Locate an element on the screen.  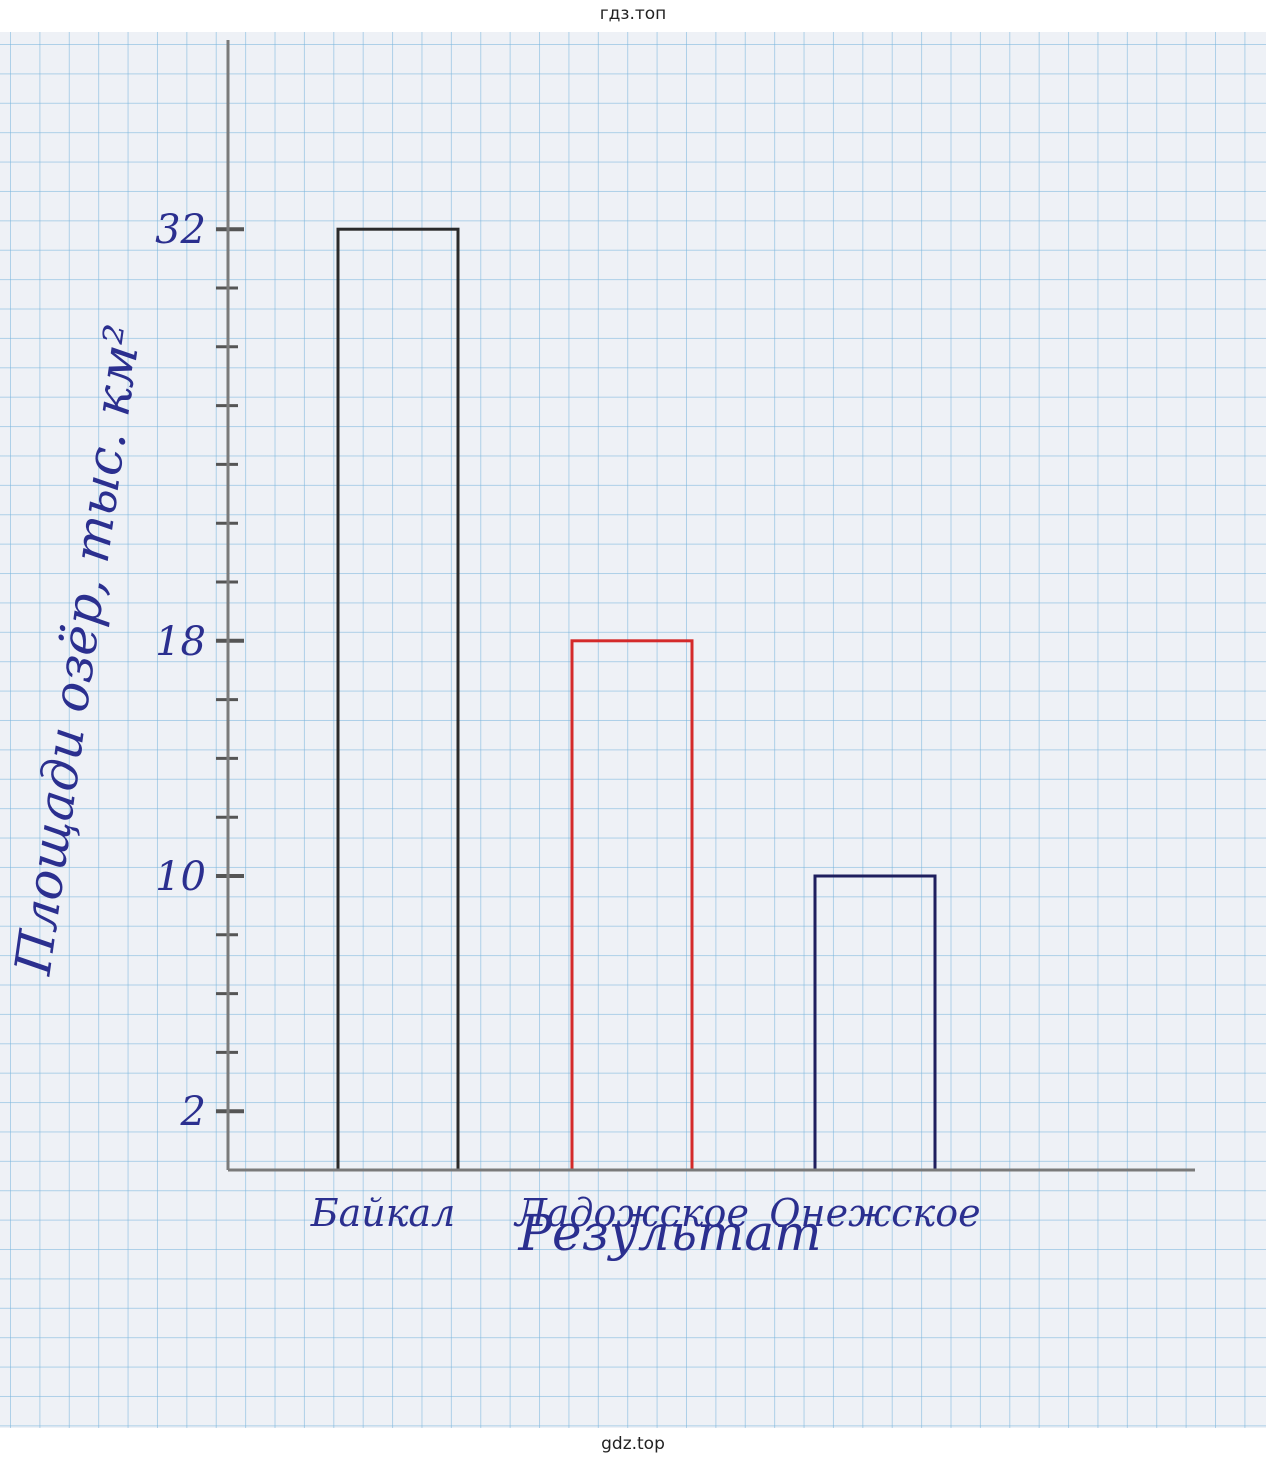
y-ticks is located at coordinates (230, 670).